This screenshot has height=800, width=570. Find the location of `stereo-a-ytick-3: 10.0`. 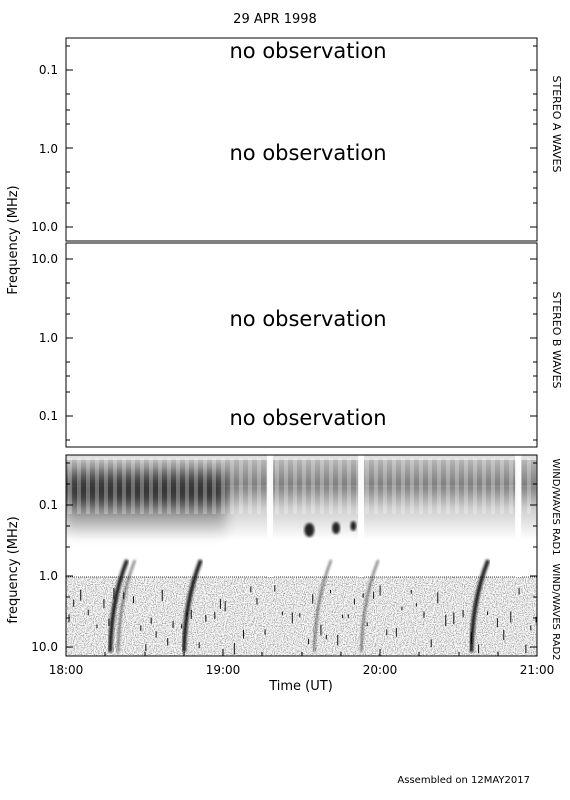

stereo-a-ytick-3: 10.0 is located at coordinates (44, 227).